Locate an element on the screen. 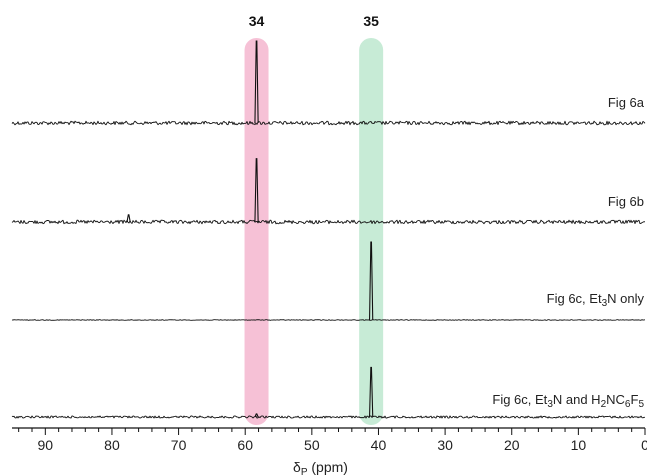 The width and height of the screenshot is (647, 476). x-axis-ticks is located at coordinates (332, 431).